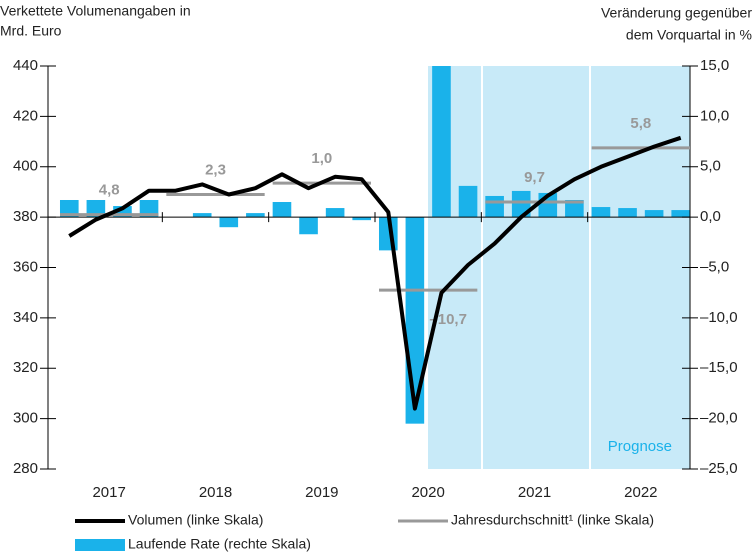 Image resolution: width=752 pixels, height=556 pixels. Describe the element at coordinates (321, 492) in the screenshot. I see `x-tick-label: 2019` at that location.